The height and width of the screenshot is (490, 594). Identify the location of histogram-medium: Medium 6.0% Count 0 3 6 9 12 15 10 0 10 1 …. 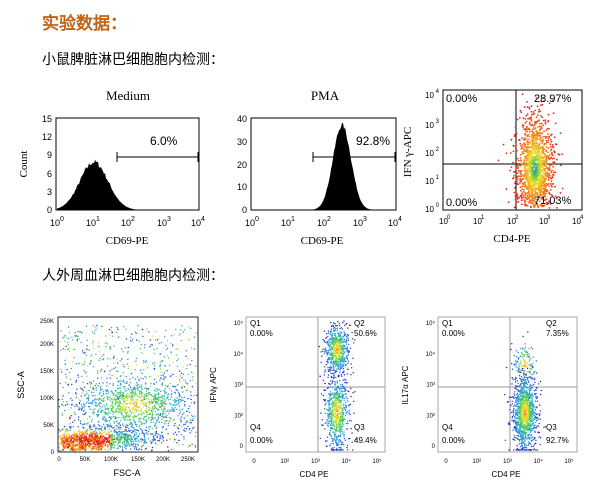
(111, 167).